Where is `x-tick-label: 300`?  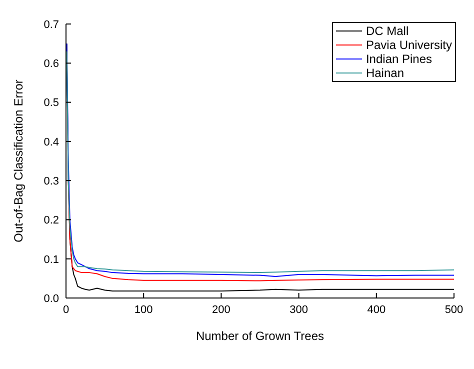
x-tick-label: 300 is located at coordinates (299, 310).